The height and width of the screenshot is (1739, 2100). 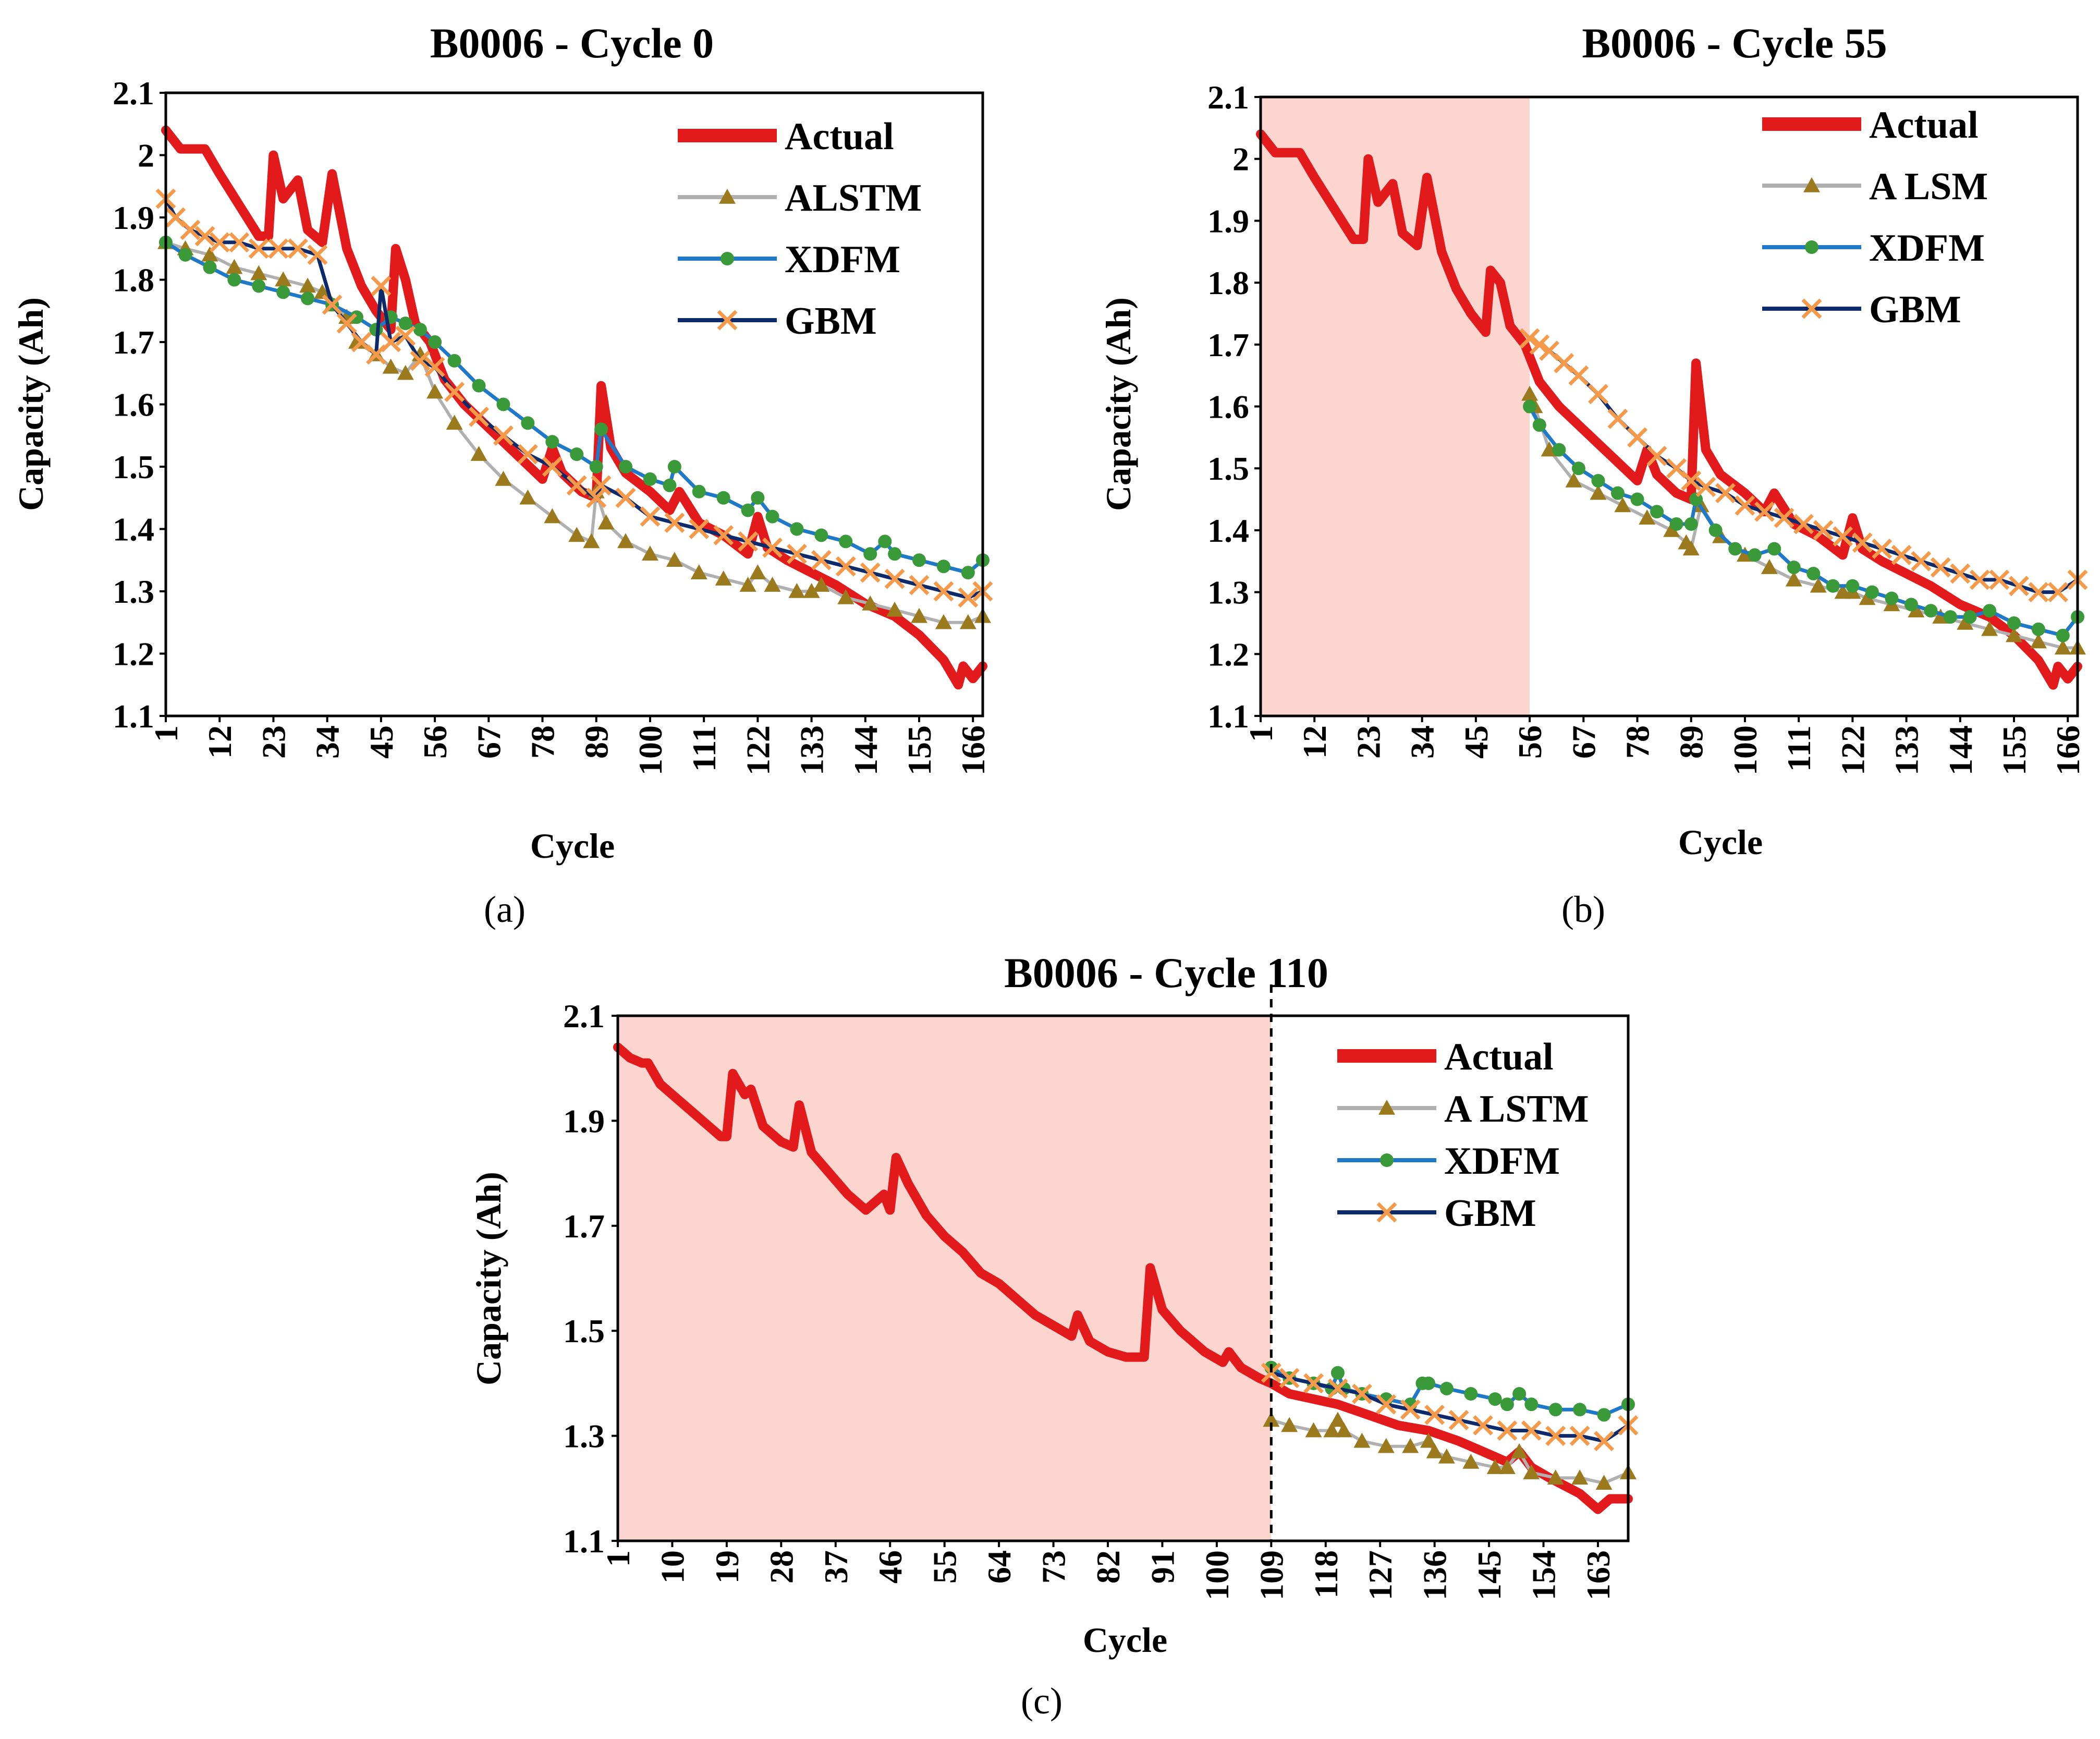 I want to click on x-tick-label: 37, so click(x=835, y=1567).